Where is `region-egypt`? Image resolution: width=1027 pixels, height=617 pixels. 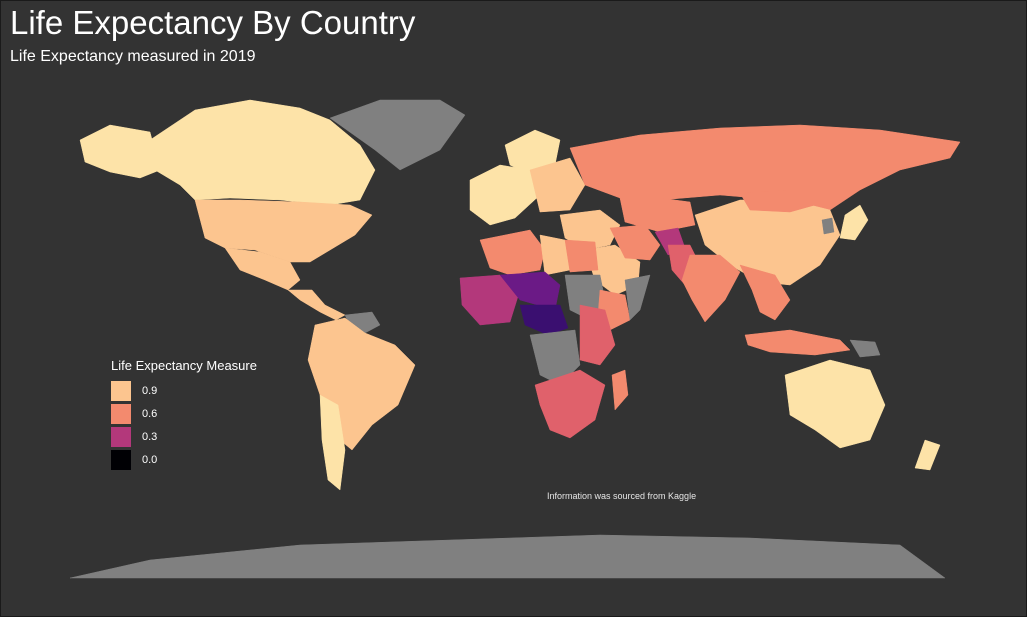 region-egypt is located at coordinates (581, 256).